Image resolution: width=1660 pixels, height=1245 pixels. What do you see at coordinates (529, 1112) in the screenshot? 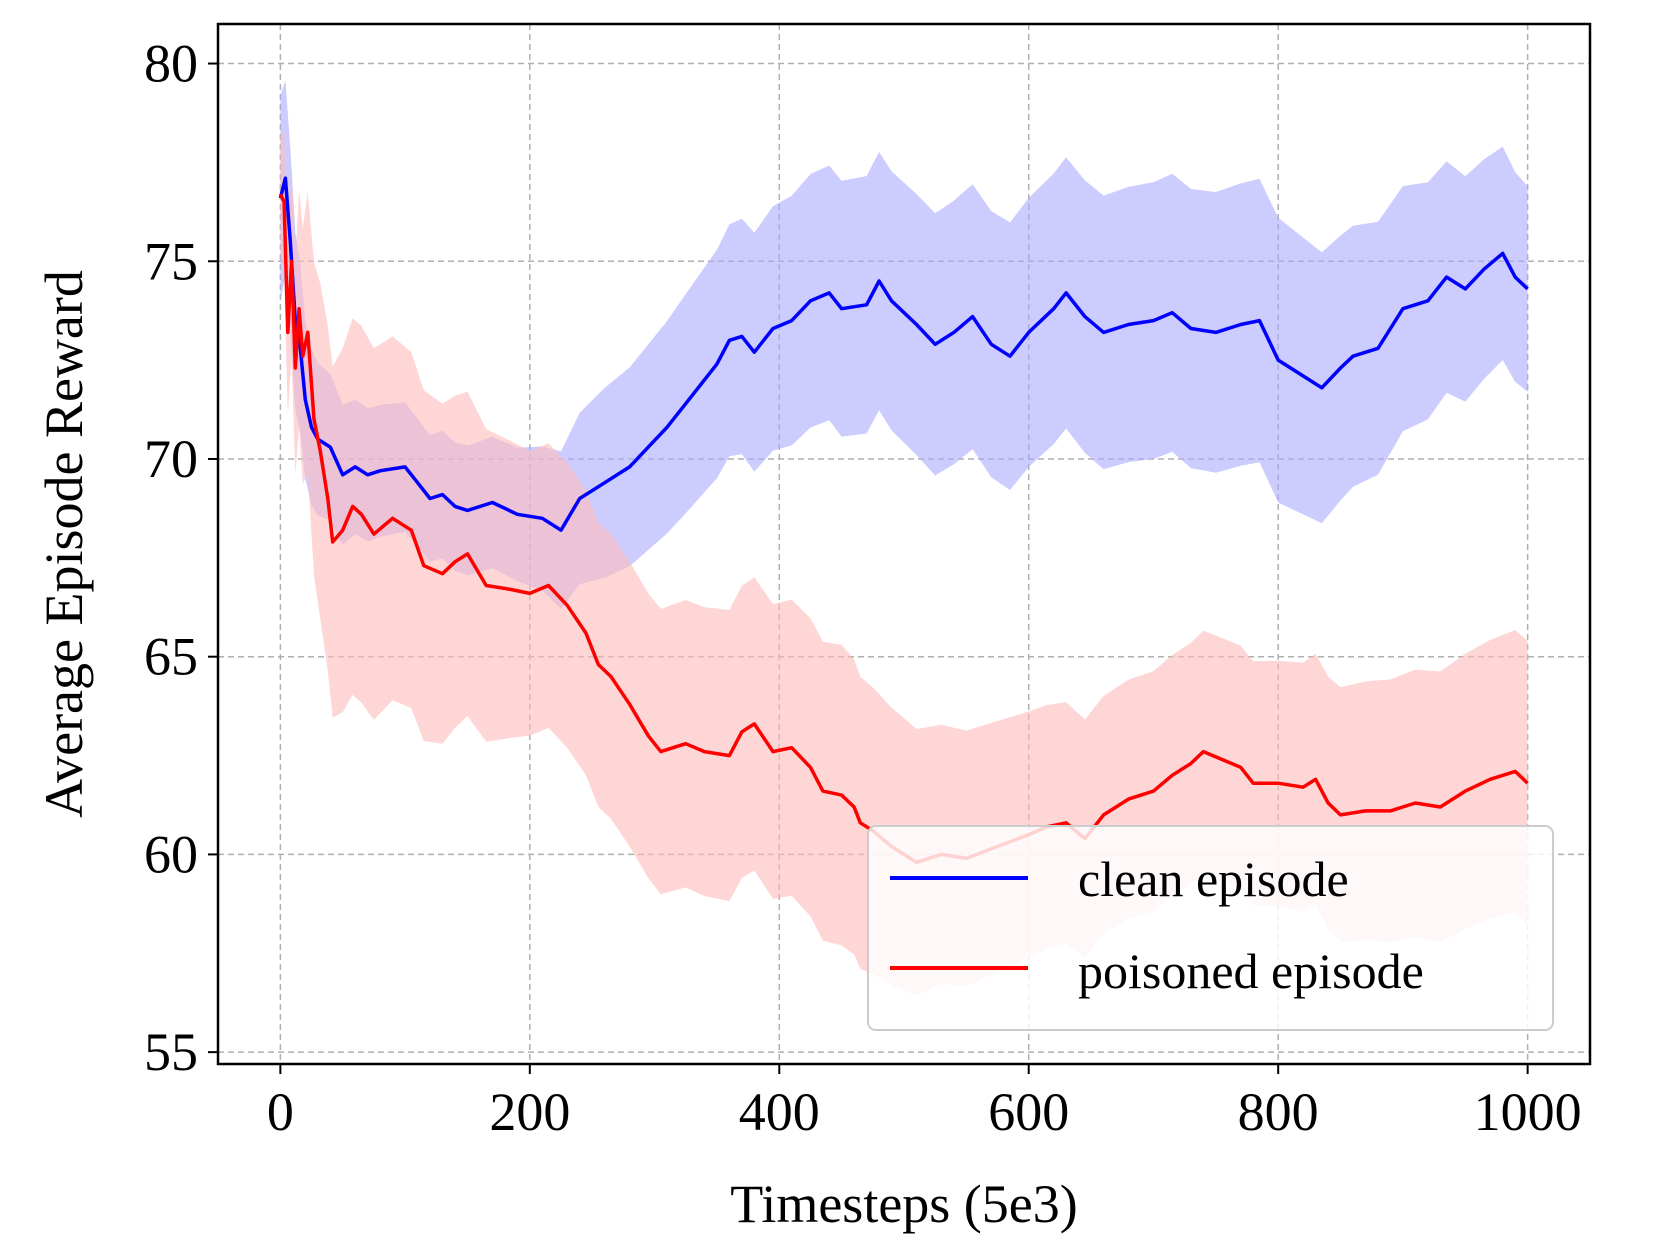
I see `x-tick-label-200: 200` at bounding box center [529, 1112].